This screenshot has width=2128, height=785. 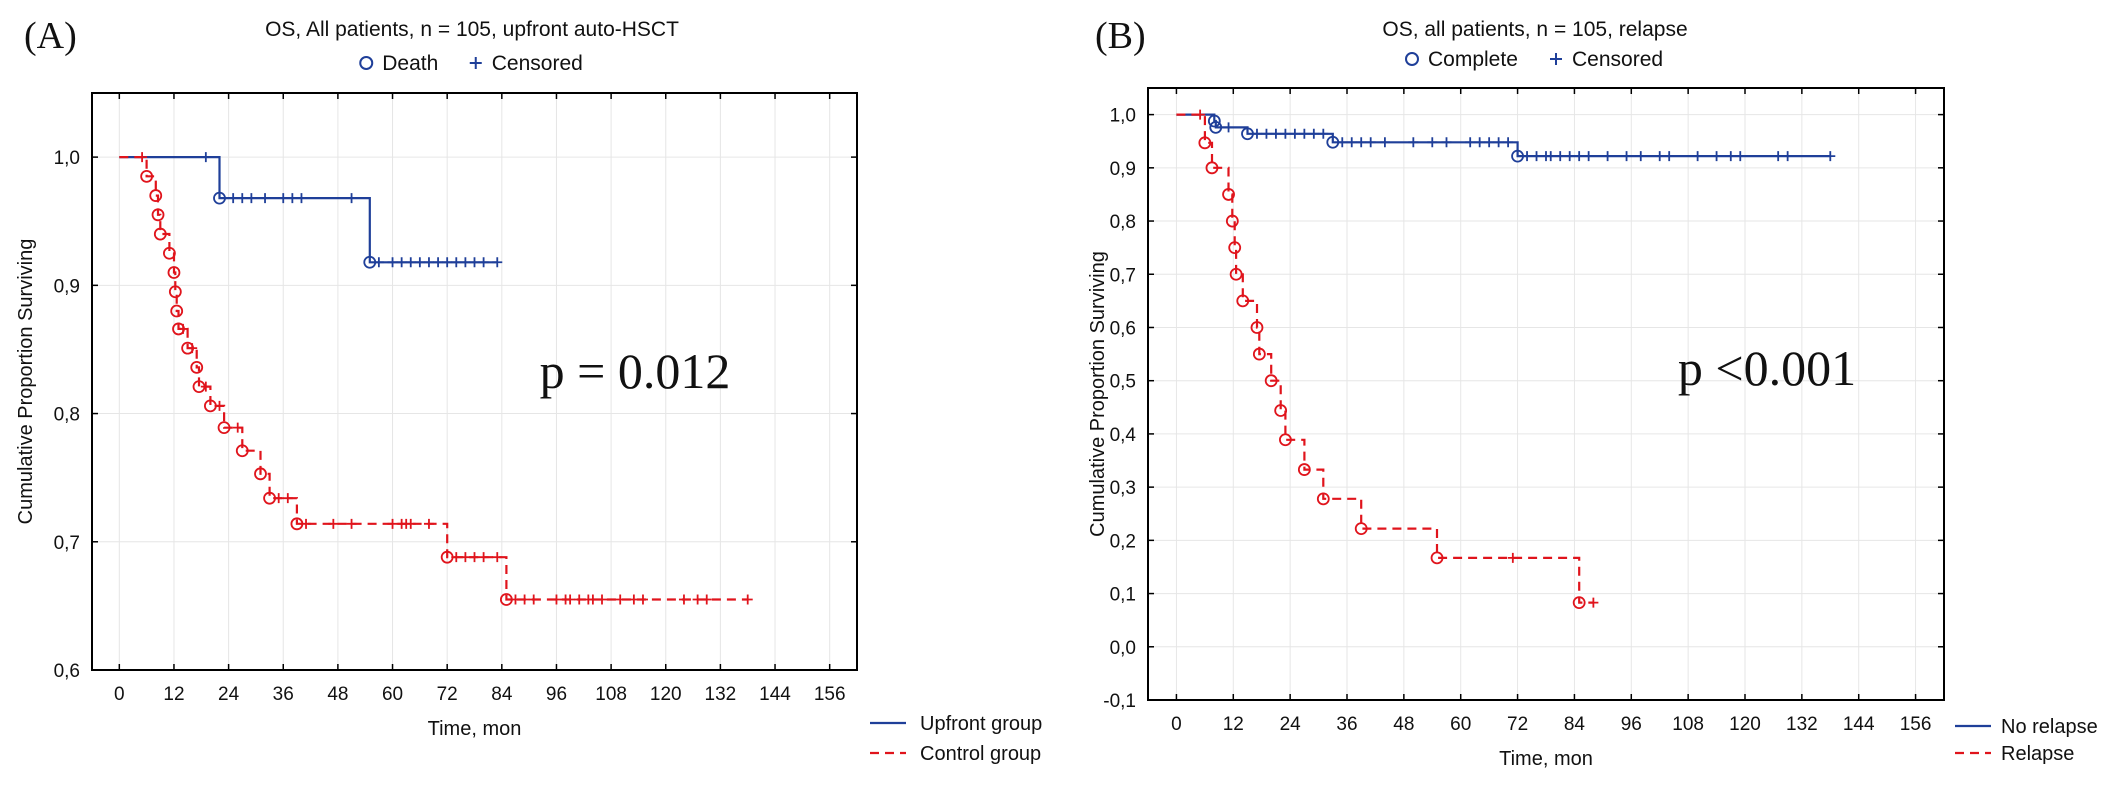 I want to click on y-tick-label: 1,0, so click(x=1123, y=116).